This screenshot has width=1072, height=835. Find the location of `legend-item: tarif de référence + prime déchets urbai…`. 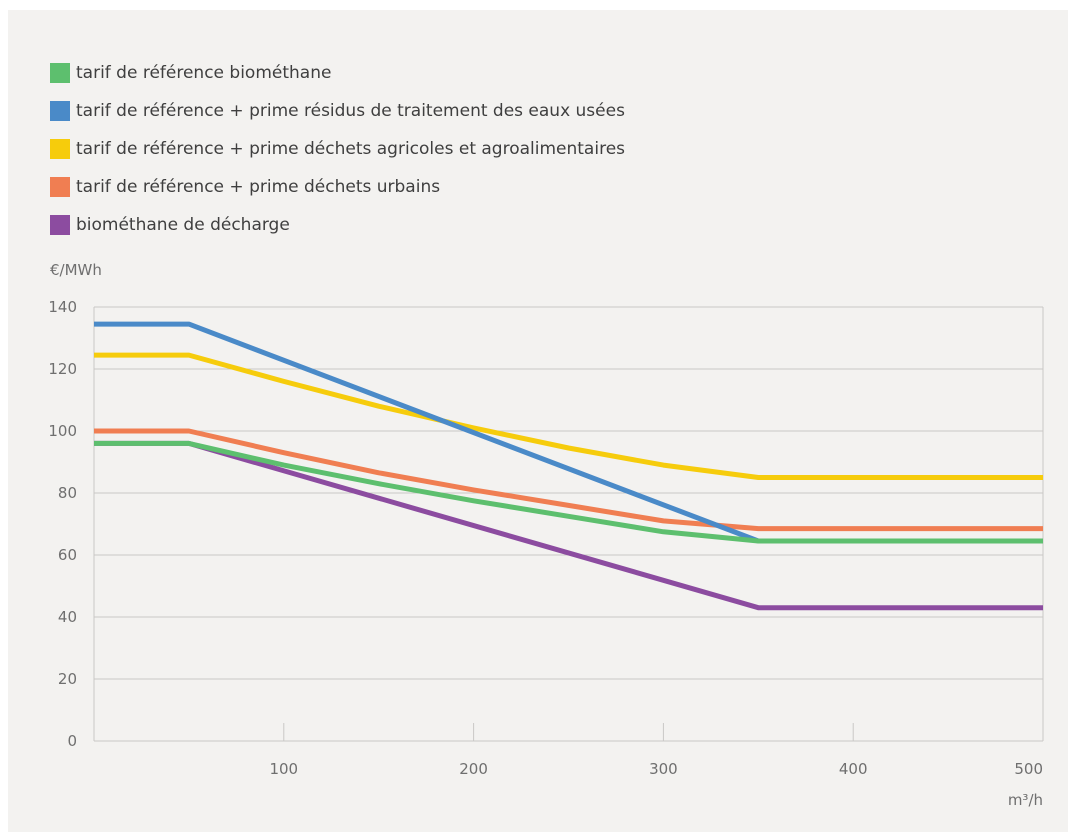

legend-item: tarif de référence + prime déchets urbai… is located at coordinates (337, 187).